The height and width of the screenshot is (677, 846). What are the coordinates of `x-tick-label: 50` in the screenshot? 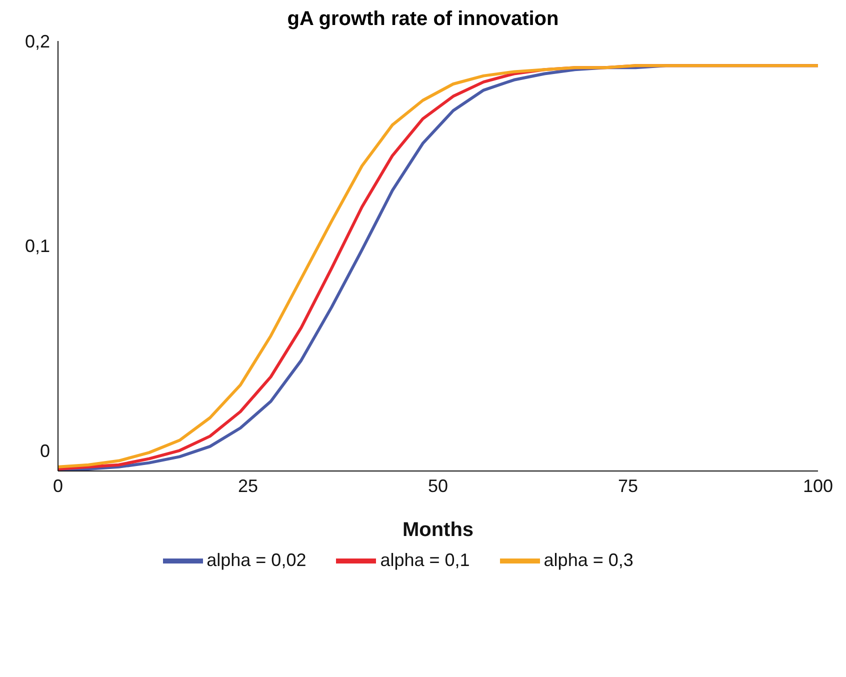 It's located at (438, 486).